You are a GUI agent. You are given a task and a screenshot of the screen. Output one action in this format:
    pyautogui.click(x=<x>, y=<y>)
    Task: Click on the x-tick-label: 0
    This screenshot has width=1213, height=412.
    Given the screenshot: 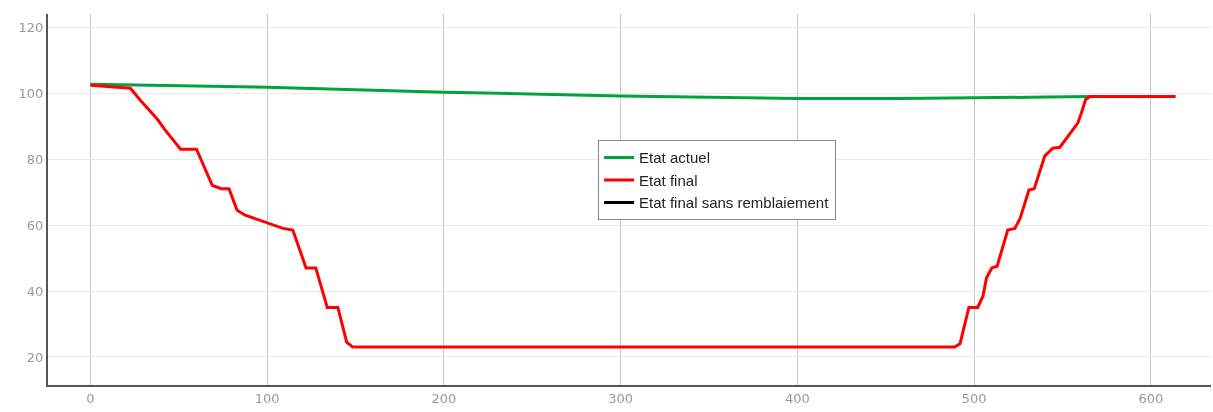 What is the action you would take?
    pyautogui.click(x=90, y=398)
    